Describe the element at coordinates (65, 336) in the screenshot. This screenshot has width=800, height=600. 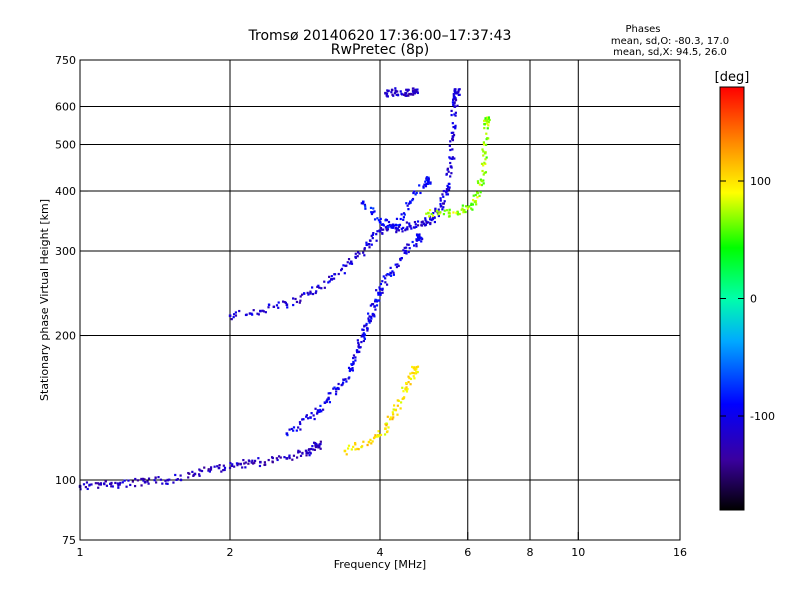
I see `y-tick-label: 200` at that location.